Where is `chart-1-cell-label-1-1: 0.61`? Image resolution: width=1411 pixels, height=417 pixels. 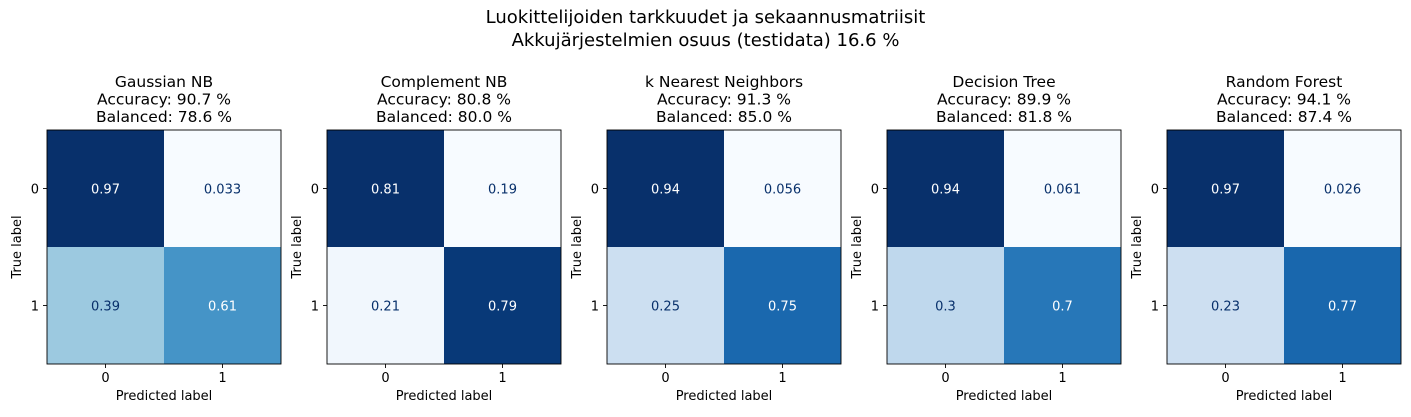 chart-1-cell-label-1-1: 0.61 is located at coordinates (222, 307).